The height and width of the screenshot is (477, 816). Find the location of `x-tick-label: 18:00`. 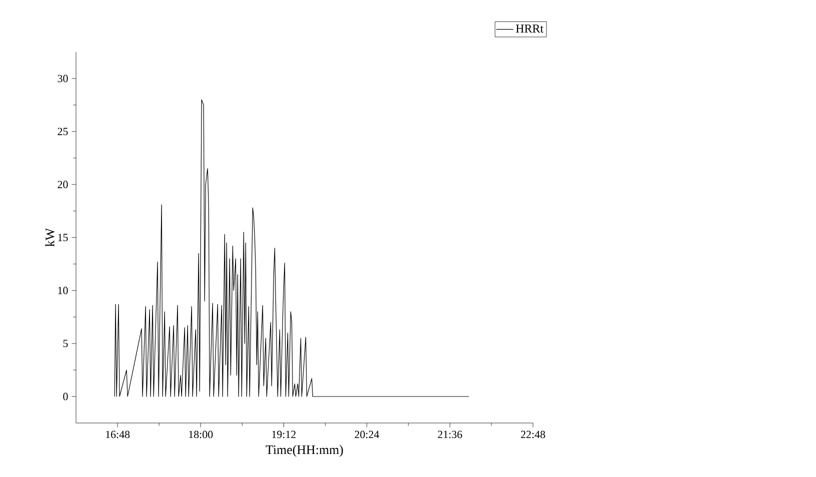

x-tick-label: 18:00 is located at coordinates (201, 434).